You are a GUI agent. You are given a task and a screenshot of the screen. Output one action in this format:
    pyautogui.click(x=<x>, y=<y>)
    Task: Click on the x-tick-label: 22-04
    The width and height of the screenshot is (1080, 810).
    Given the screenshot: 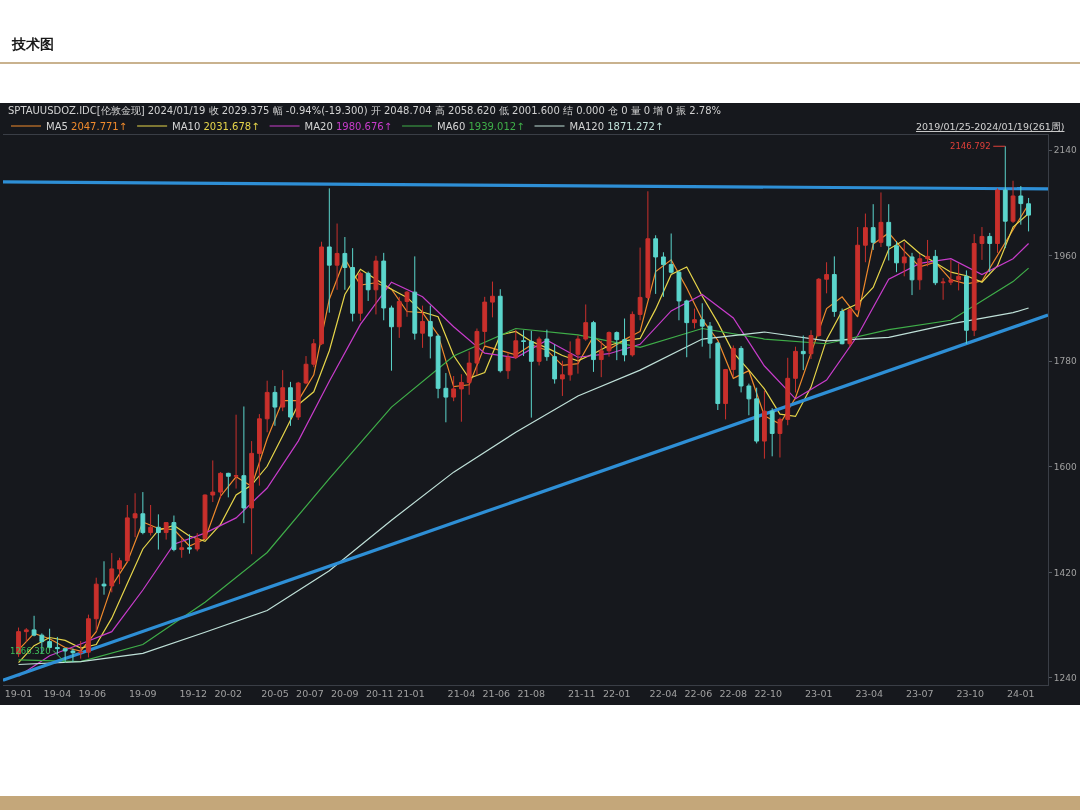 What is the action you would take?
    pyautogui.click(x=663, y=694)
    